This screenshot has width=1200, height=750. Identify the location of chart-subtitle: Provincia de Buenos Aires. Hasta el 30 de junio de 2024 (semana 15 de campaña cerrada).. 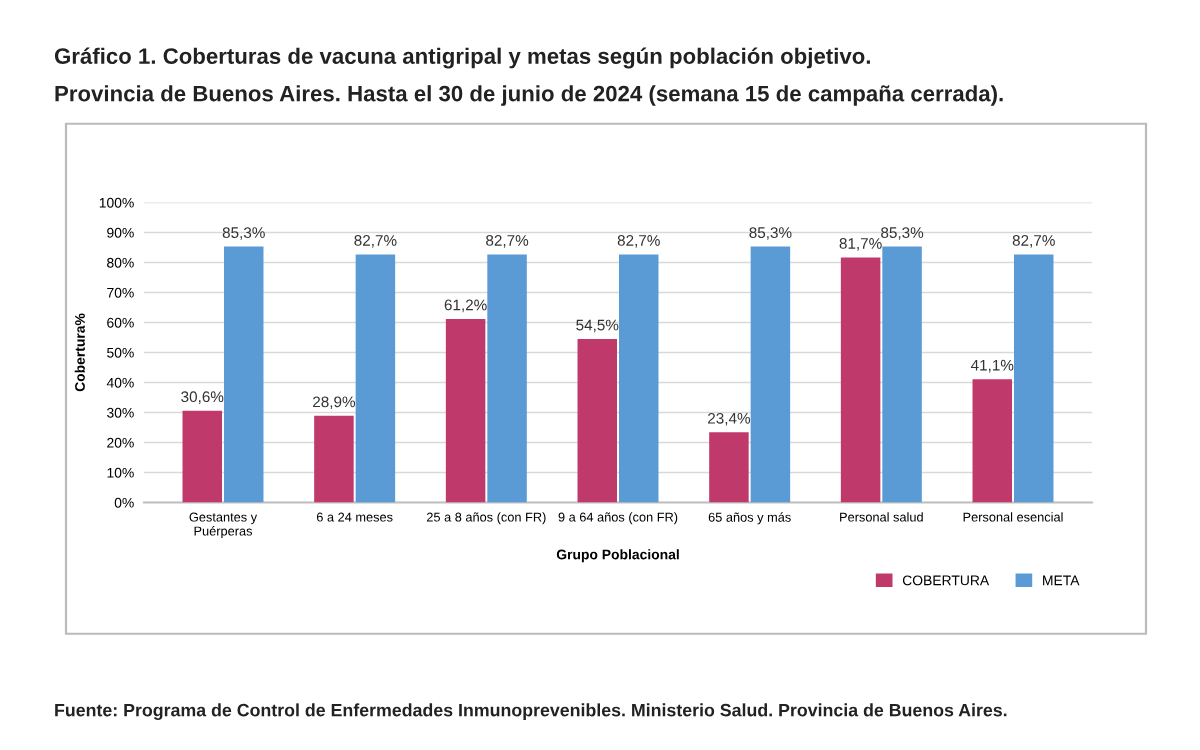
(529, 95).